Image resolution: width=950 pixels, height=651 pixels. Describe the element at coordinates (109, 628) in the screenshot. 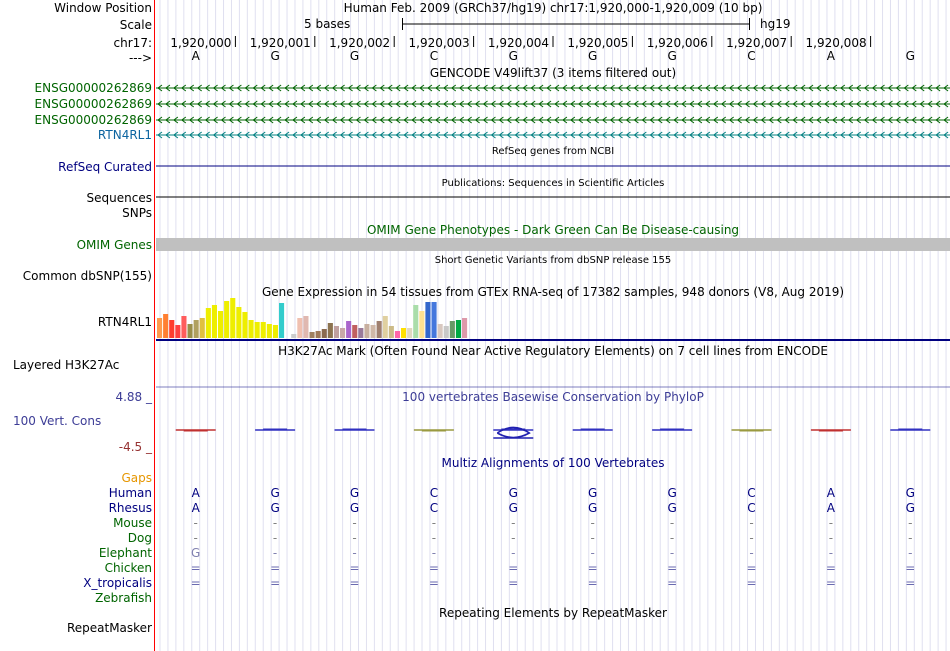

I see `repeatmasker-label: RepeatMasker` at that location.